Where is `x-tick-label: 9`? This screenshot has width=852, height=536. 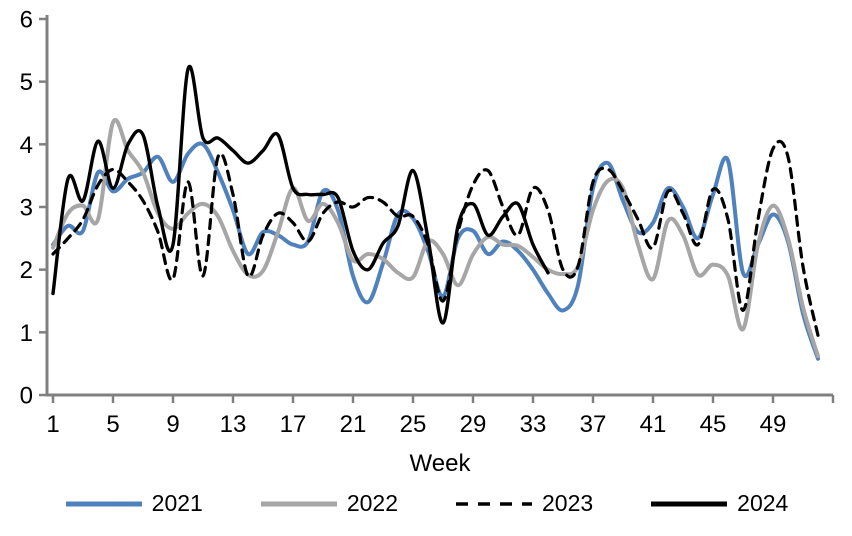 x-tick-label: 9 is located at coordinates (172, 424).